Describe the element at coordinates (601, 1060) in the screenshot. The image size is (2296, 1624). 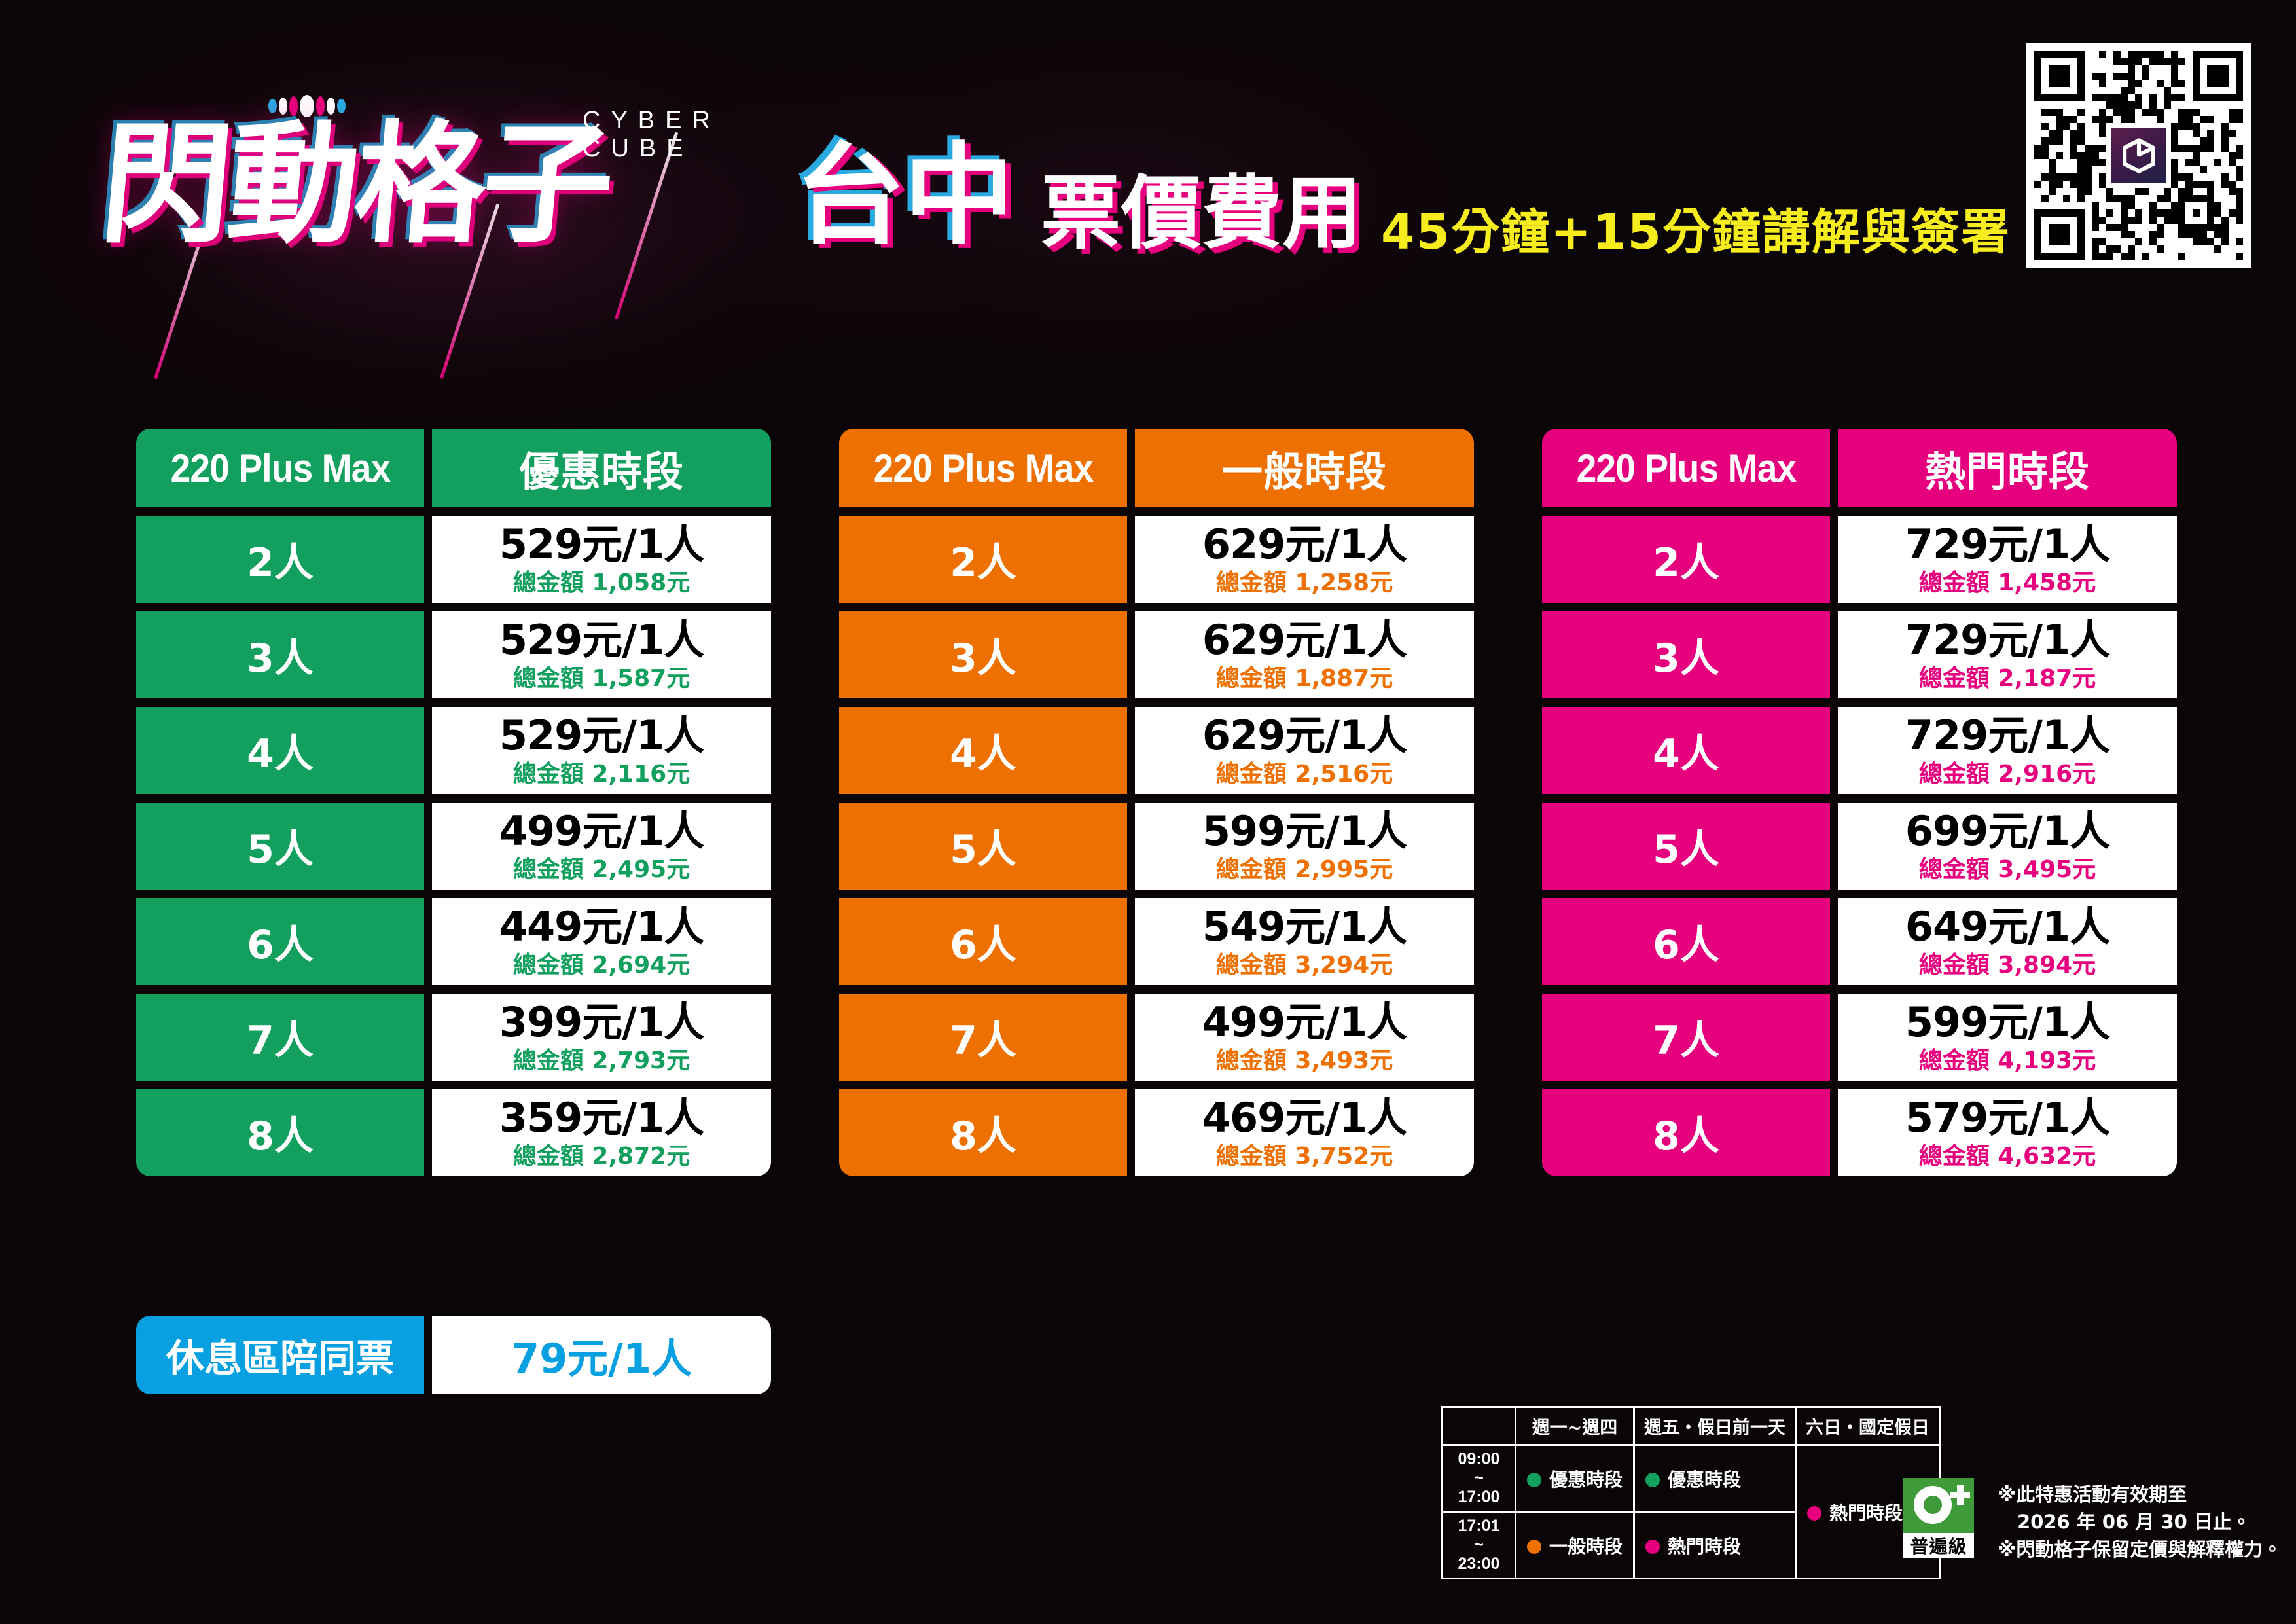
I see `total-price: 總金額 2,793元` at that location.